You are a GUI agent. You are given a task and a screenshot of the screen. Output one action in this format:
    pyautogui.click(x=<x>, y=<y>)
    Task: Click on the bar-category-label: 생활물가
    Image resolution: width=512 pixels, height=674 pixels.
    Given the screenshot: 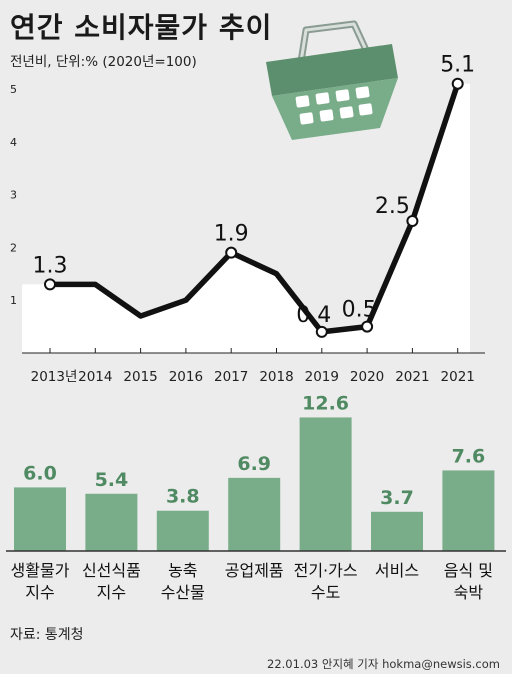 What is the action you would take?
    pyautogui.click(x=40, y=570)
    